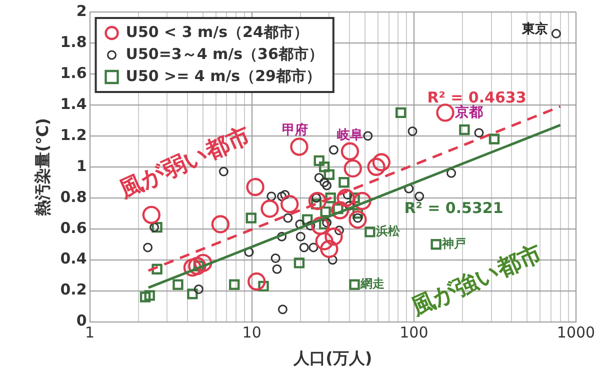  I want to click on series-label: R² = 0.5321, so click(454, 207).